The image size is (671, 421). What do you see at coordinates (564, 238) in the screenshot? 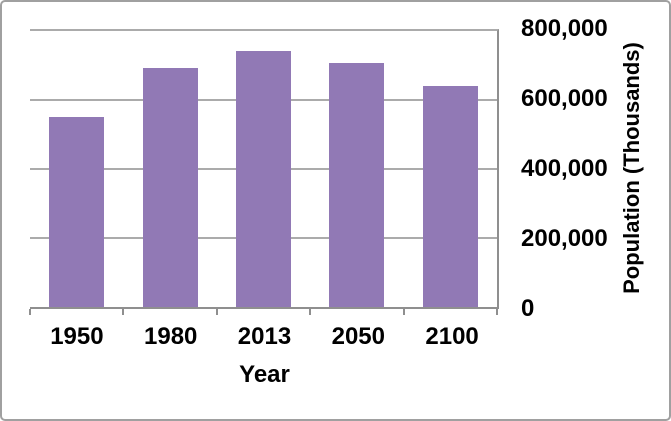
I see `y-tick-label-200000: 200,000` at bounding box center [564, 238].